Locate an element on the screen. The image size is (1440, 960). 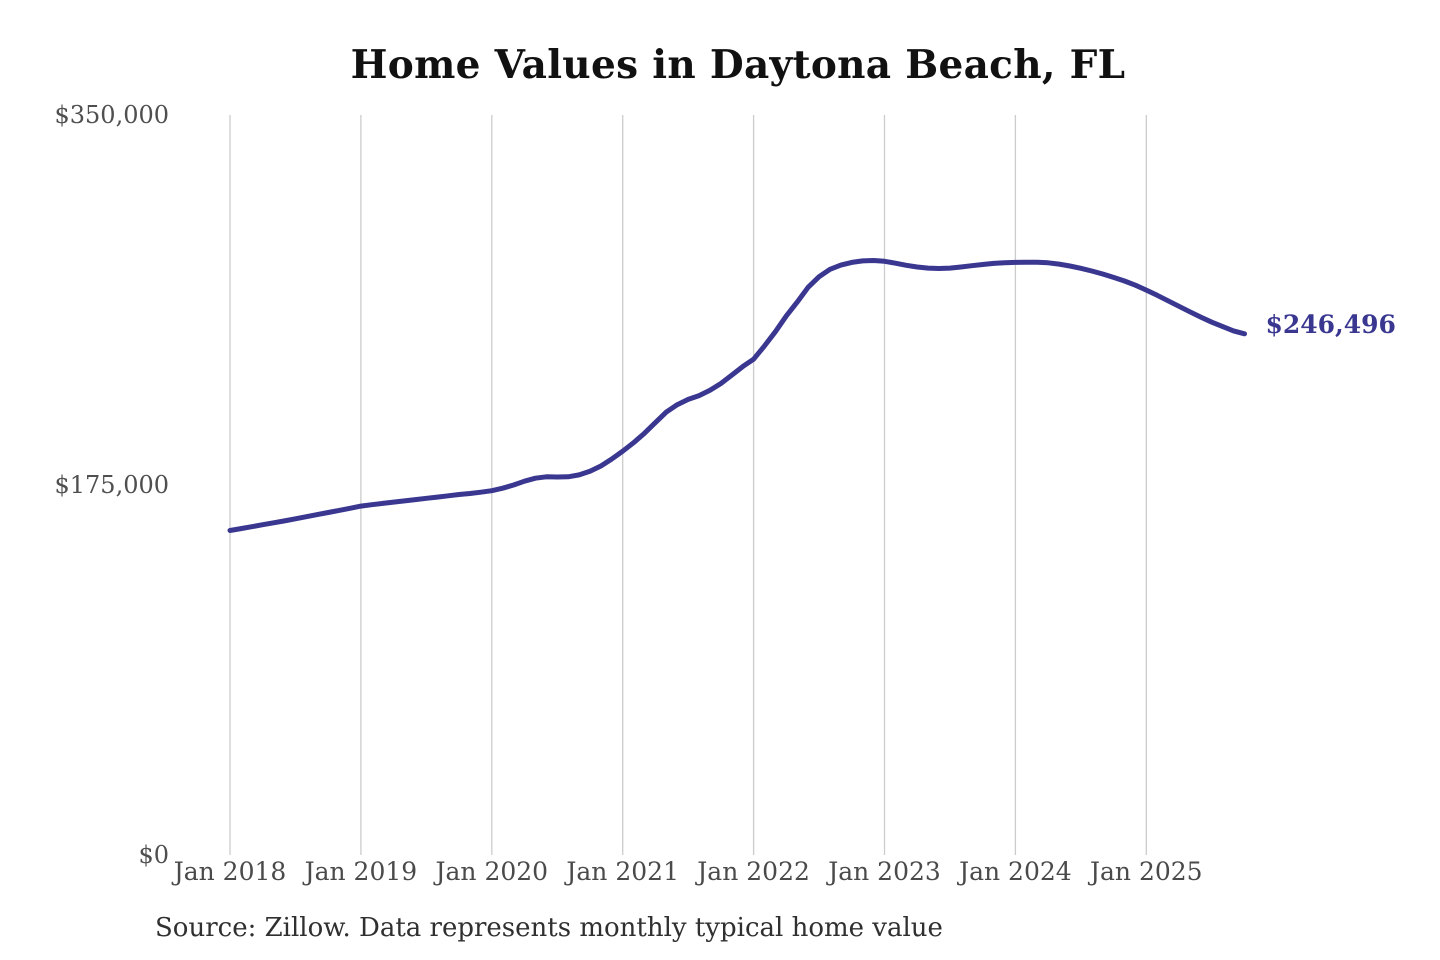
y-tick-label: $0 is located at coordinates (153, 855).